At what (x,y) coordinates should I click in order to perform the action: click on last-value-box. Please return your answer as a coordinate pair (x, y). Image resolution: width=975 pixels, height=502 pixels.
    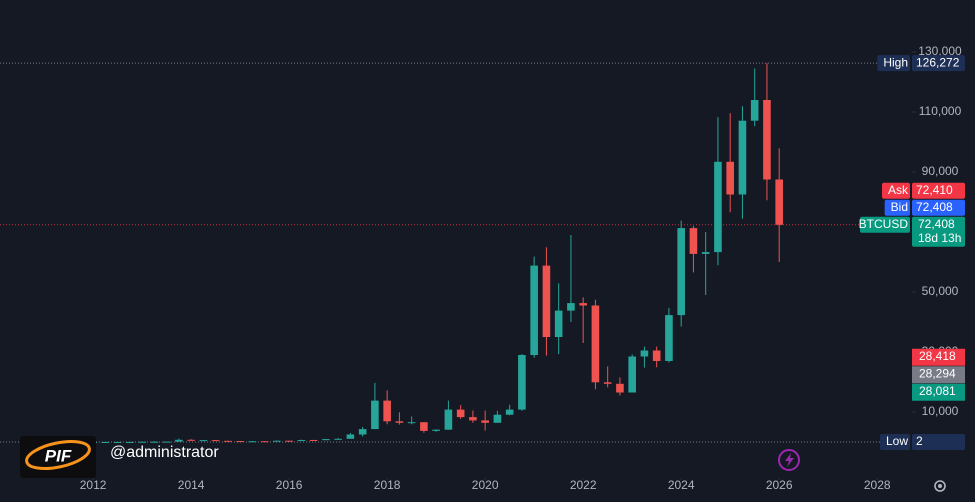
    Looking at the image, I should click on (938, 231).